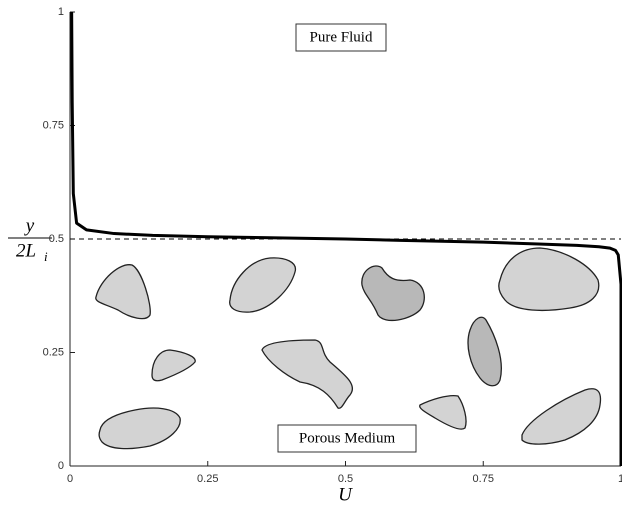 Image resolution: width=622 pixels, height=513 pixels. Describe the element at coordinates (56, 239) in the screenshot. I see `y-tick-label: 0.5` at that location.